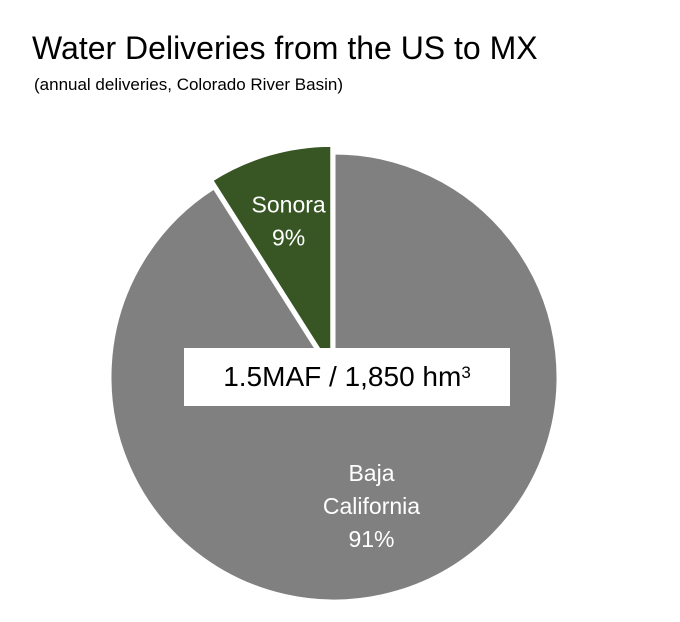  I want to click on pie-slice-sonora, so click(271, 259).